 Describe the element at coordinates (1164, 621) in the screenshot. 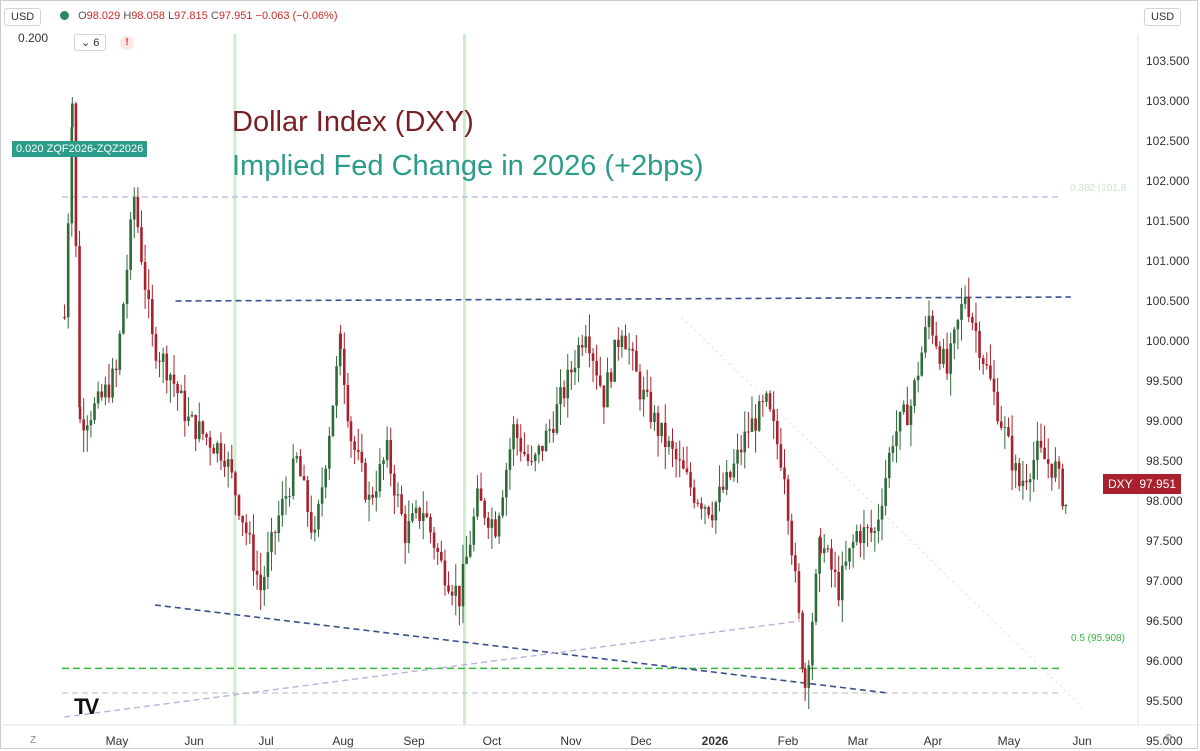

I see `right-axis-tick-label: 96.500` at that location.